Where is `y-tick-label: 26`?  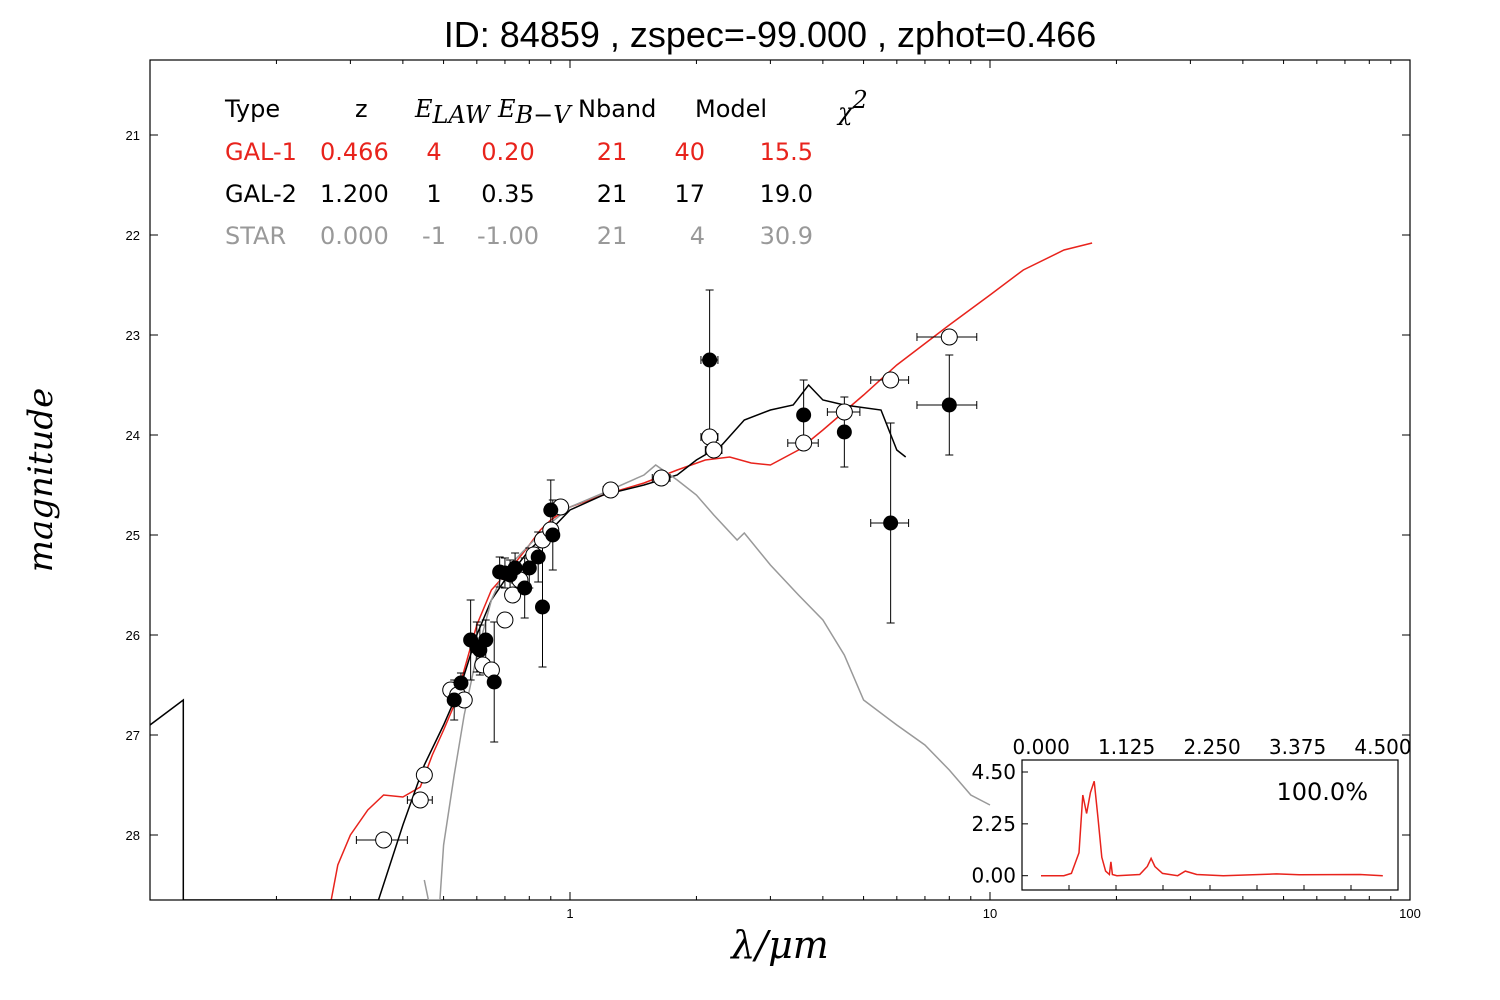
y-tick-label: 26 is located at coordinates (133, 635).